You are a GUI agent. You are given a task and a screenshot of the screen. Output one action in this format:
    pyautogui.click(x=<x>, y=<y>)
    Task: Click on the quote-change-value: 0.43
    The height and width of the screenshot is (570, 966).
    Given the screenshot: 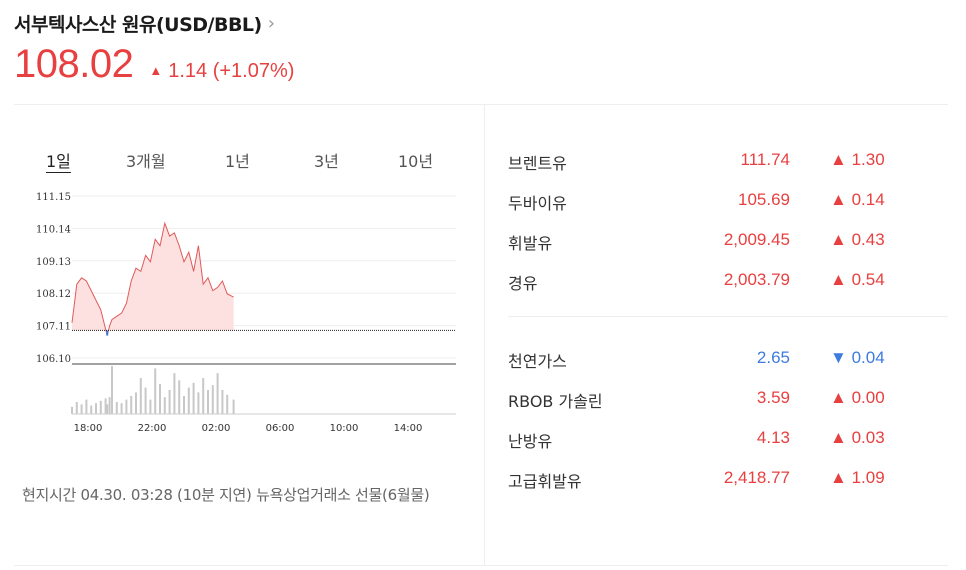 What is the action you would take?
    pyautogui.click(x=868, y=239)
    